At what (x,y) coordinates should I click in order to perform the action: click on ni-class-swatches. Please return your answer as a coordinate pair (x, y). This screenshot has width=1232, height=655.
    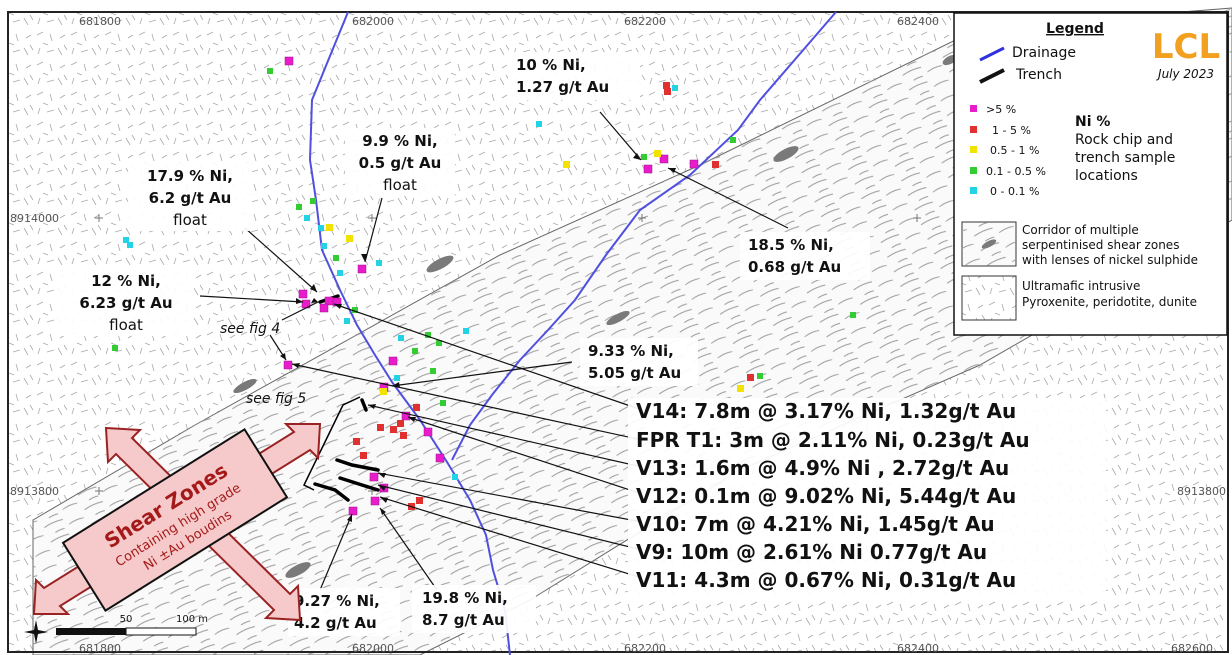
    Looking at the image, I should click on (973, 149).